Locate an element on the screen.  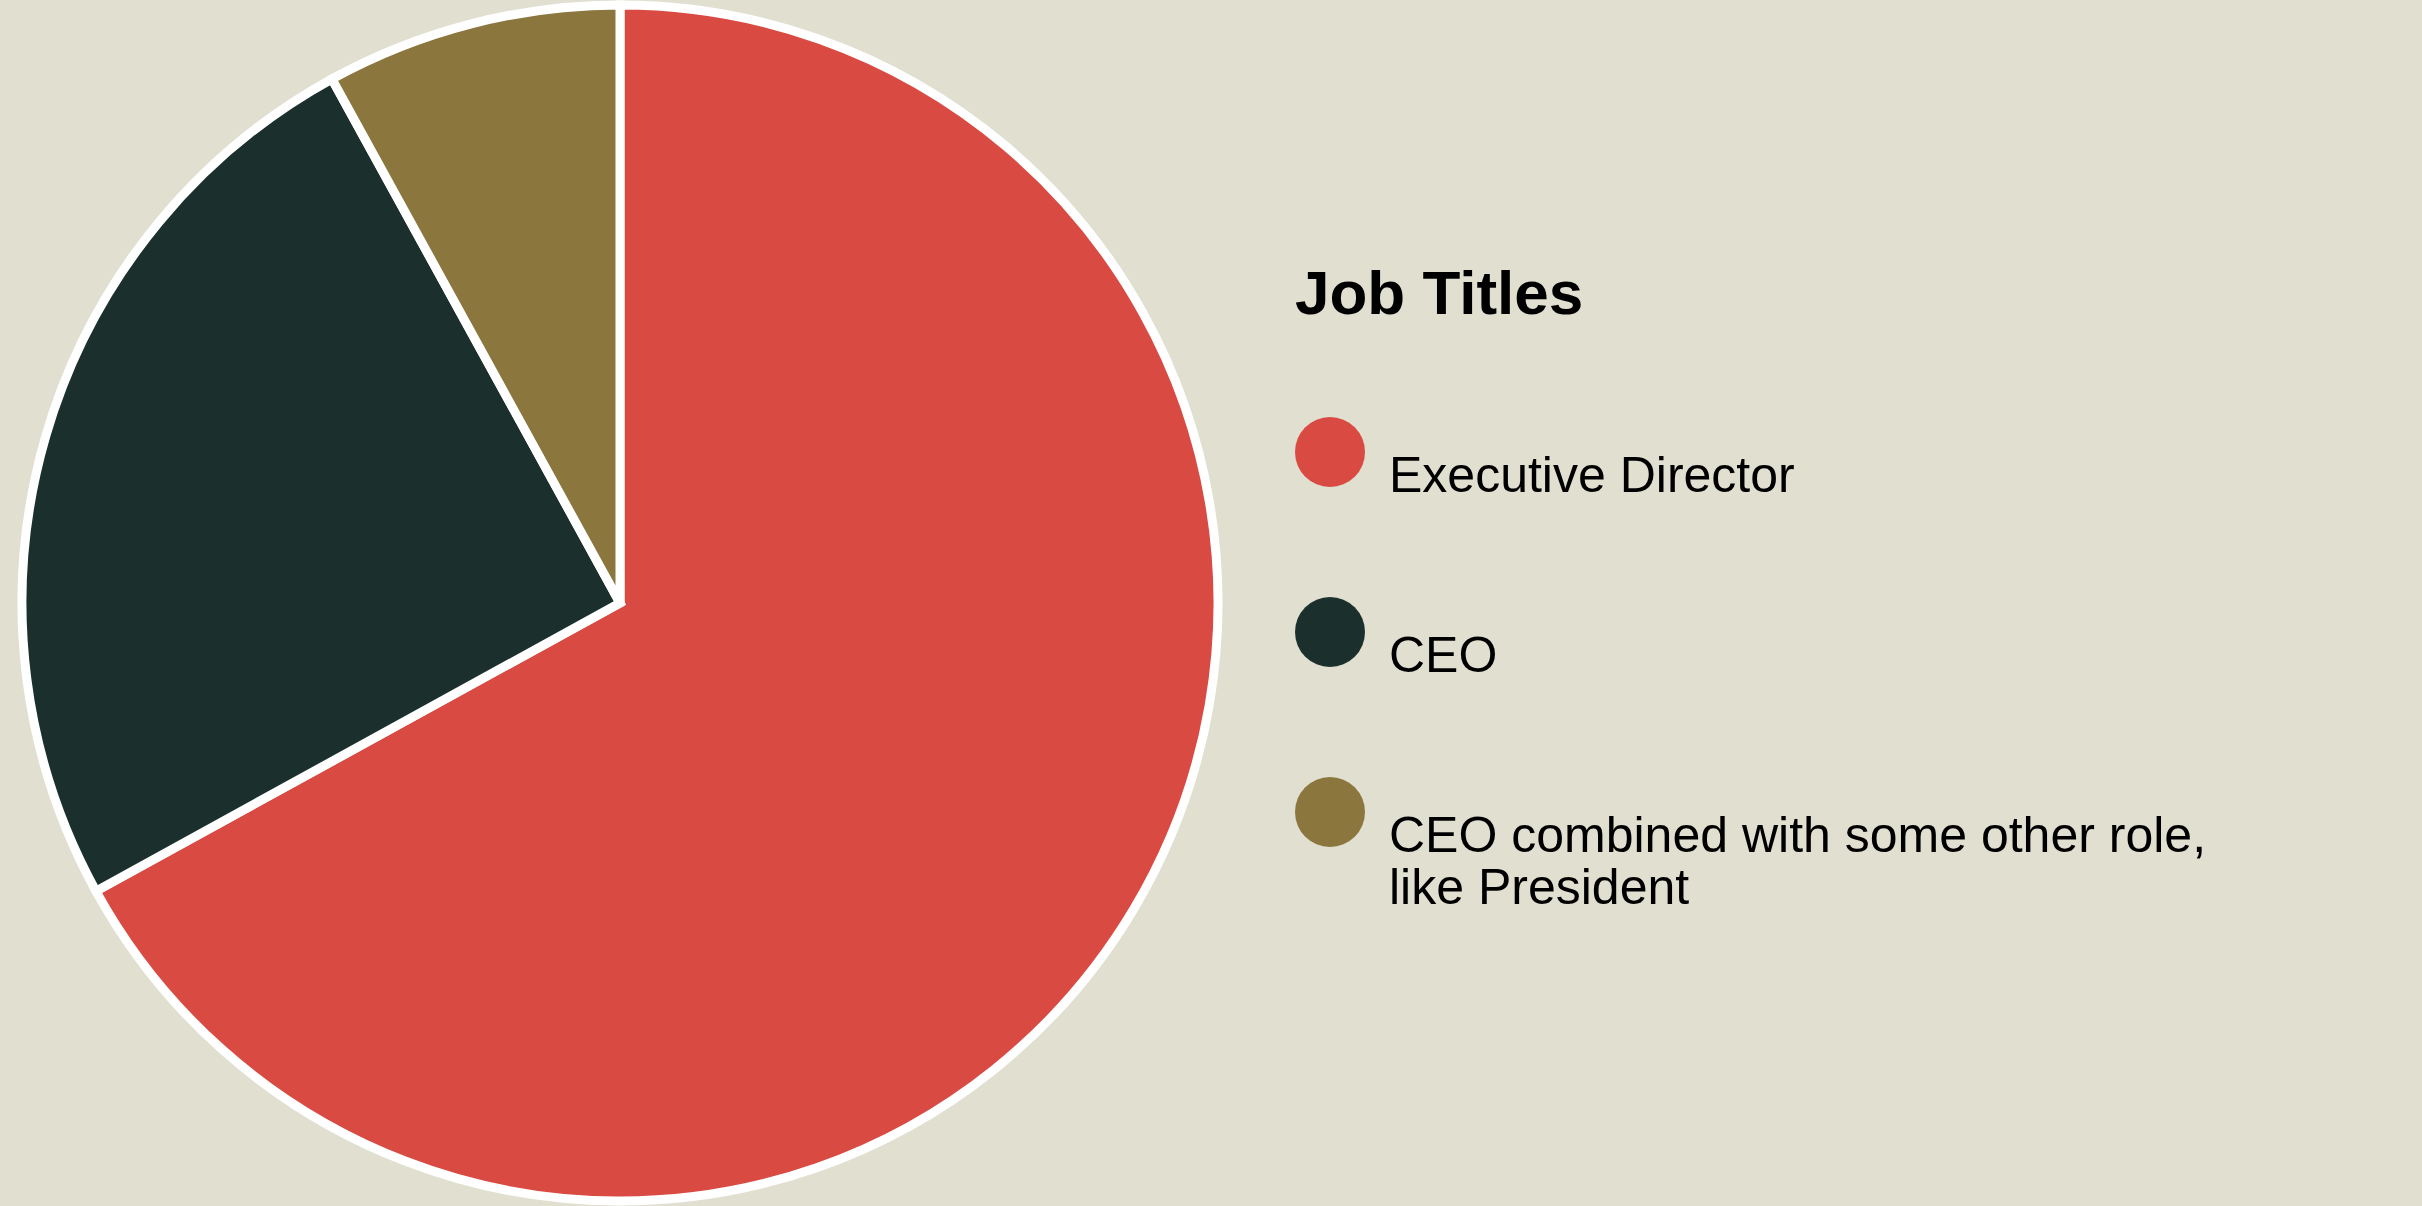
legend-label: CEO combined with some other role, like President is located at coordinates (1798, 861).